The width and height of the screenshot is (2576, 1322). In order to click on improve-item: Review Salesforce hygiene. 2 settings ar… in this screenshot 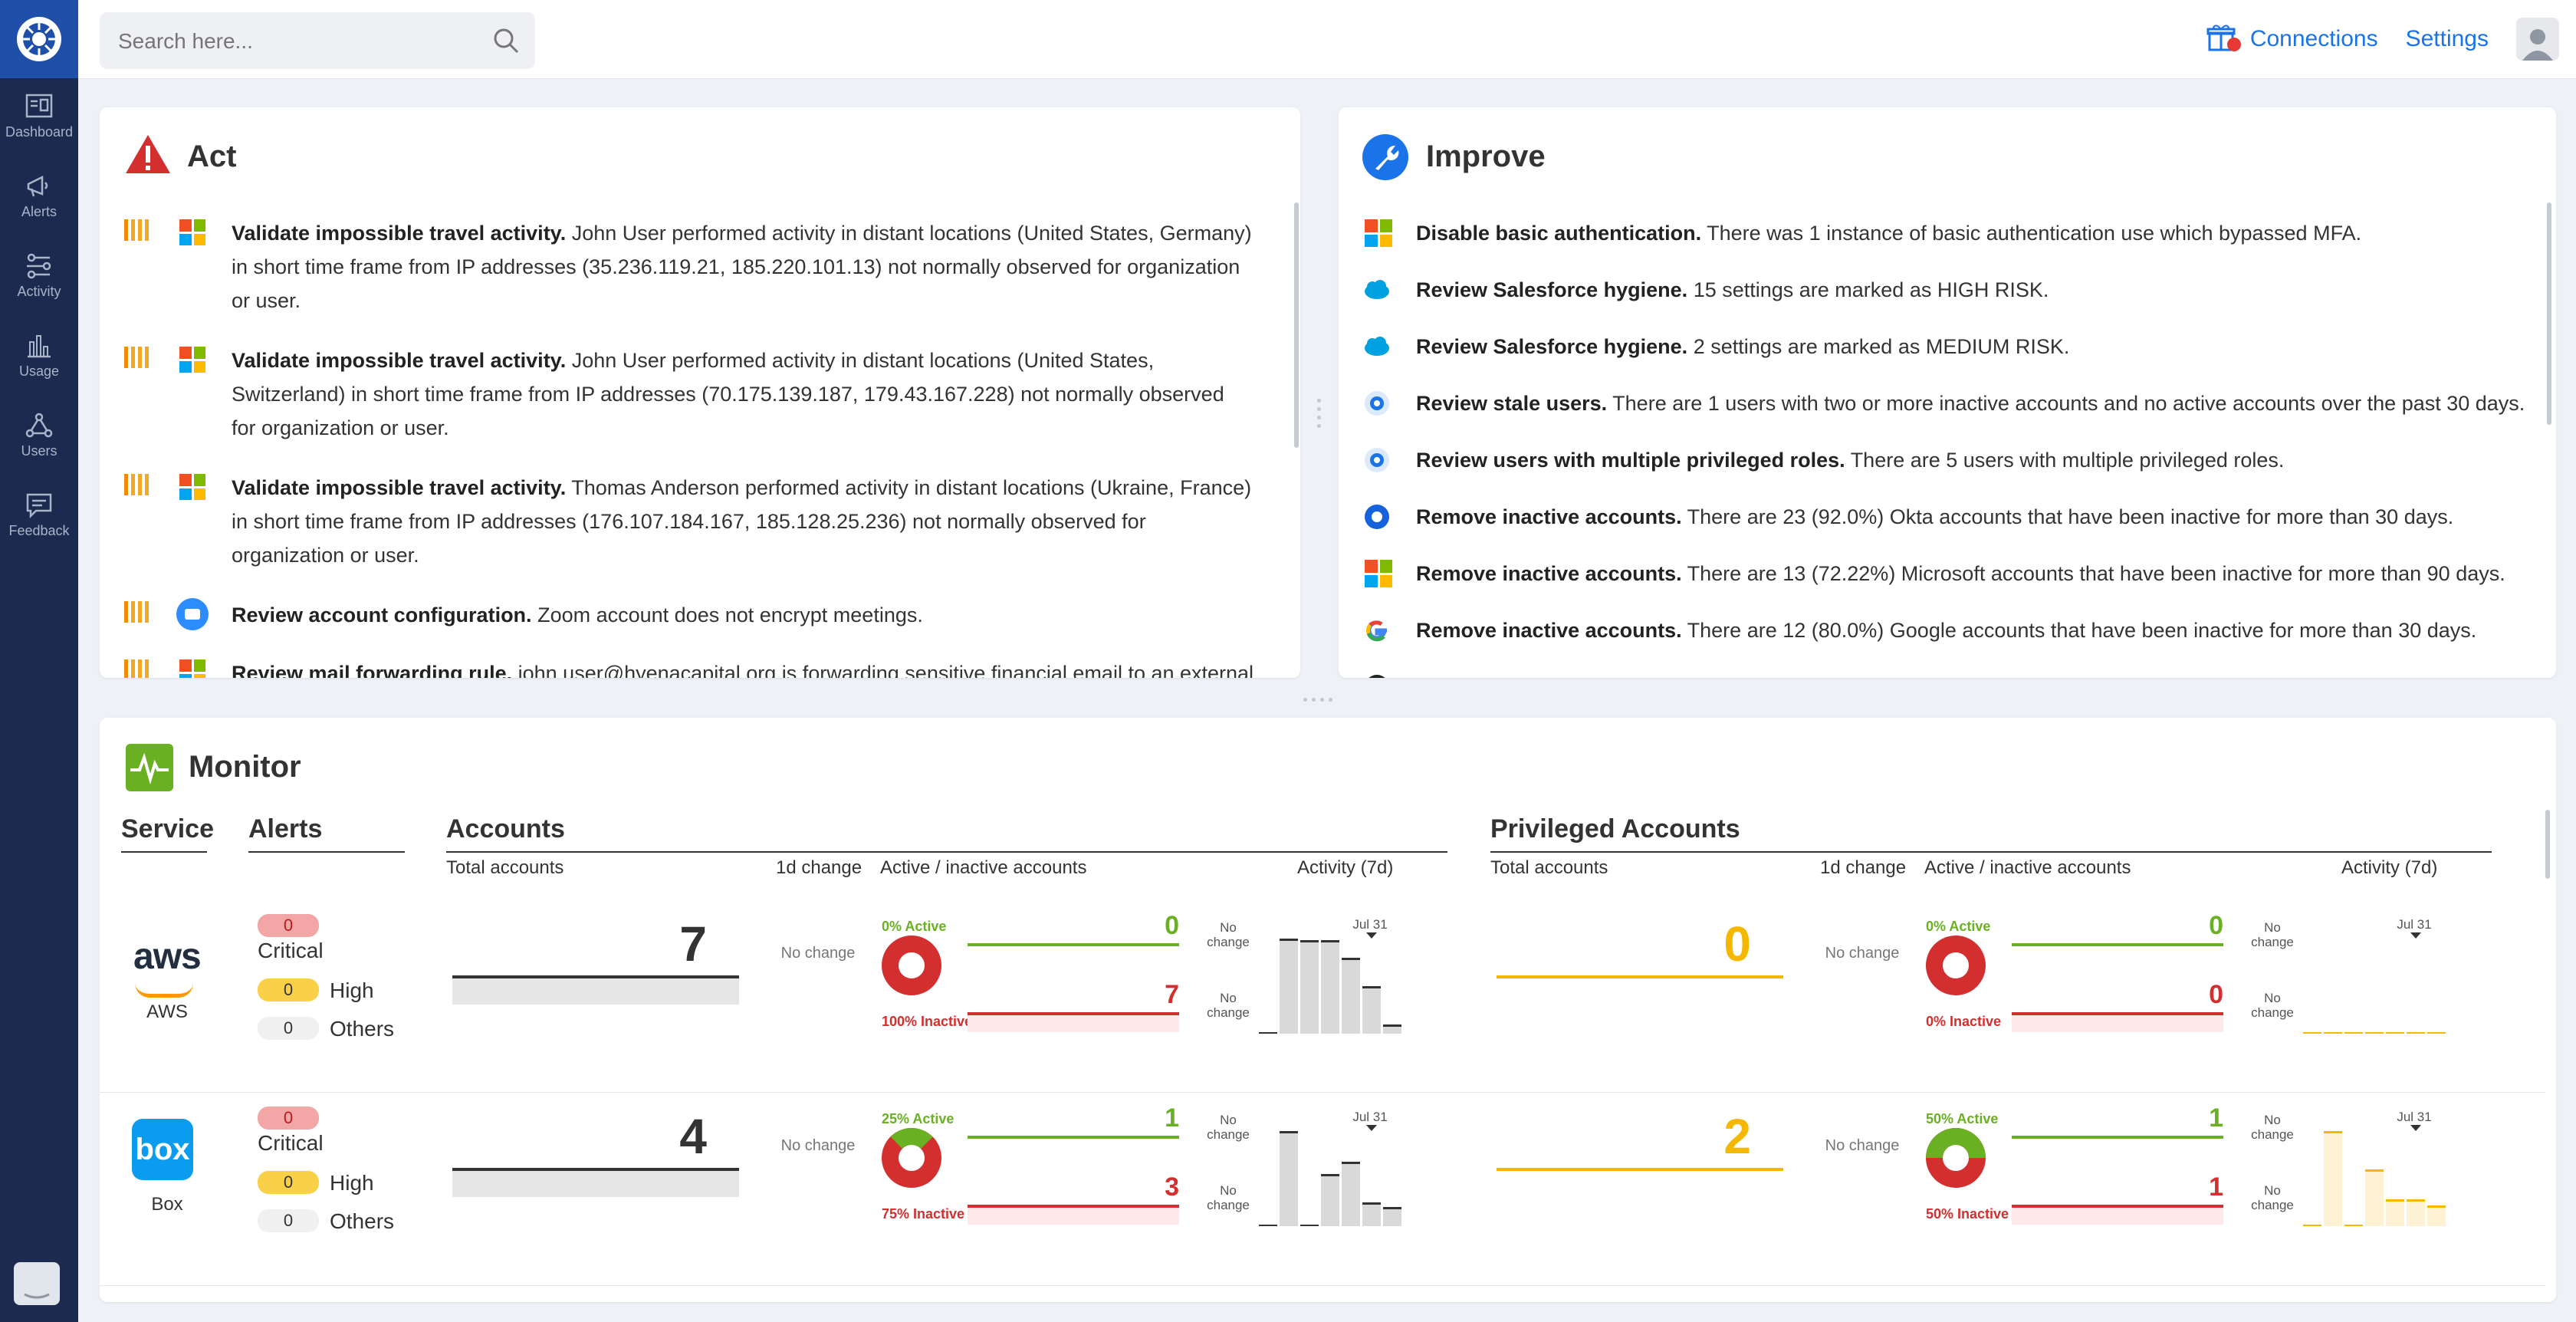, I will do `click(1937, 346)`.